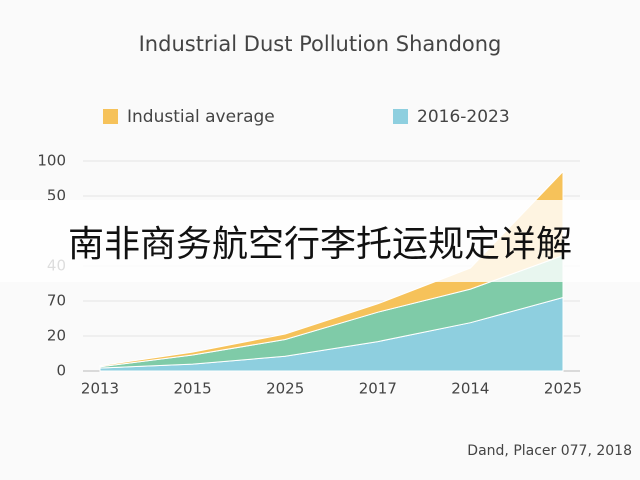 The height and width of the screenshot is (480, 640). Describe the element at coordinates (51, 161) in the screenshot. I see `y-tick-label: 100` at that location.